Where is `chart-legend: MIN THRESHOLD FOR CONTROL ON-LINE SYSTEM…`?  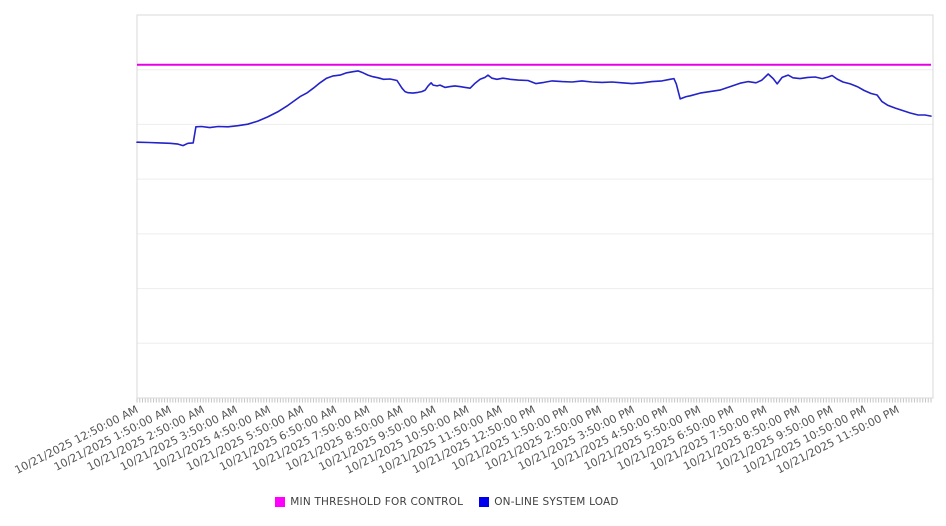
chart-legend: MIN THRESHOLD FOR CONTROL ON-LINE SYSTEM… is located at coordinates (447, 502).